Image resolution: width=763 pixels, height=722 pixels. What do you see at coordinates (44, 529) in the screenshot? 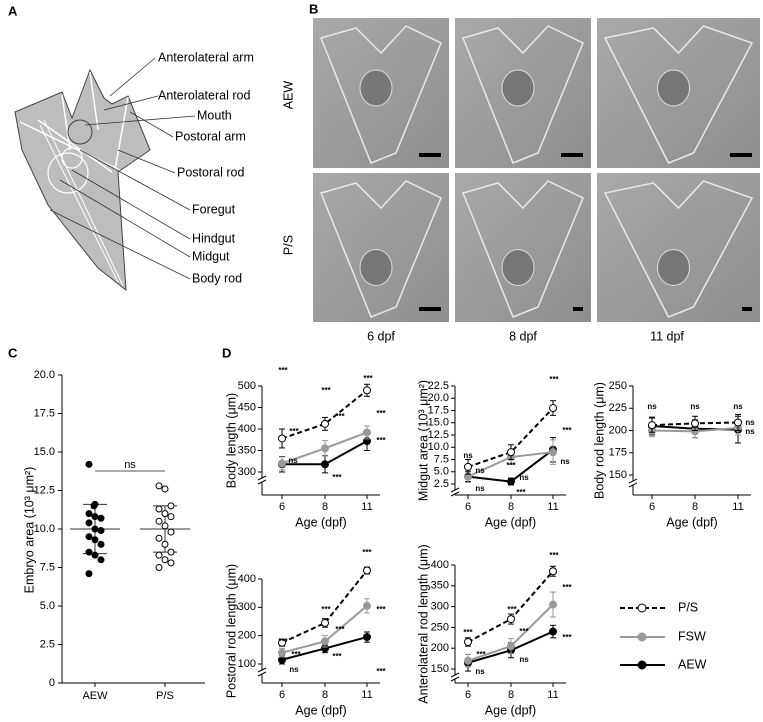
I see `y-tick-label: 10.0` at bounding box center [44, 529].